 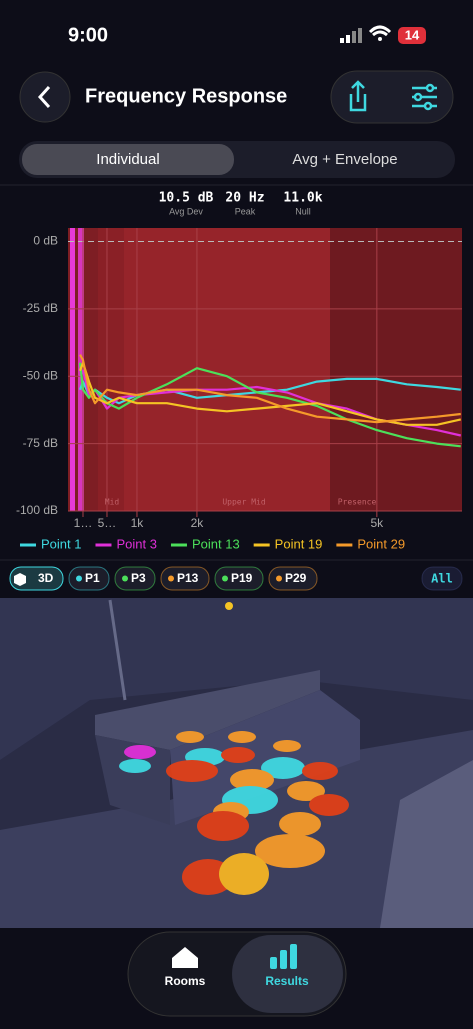 What do you see at coordinates (40, 443) in the screenshot?
I see `y-tick-label: -75 dB` at bounding box center [40, 443].